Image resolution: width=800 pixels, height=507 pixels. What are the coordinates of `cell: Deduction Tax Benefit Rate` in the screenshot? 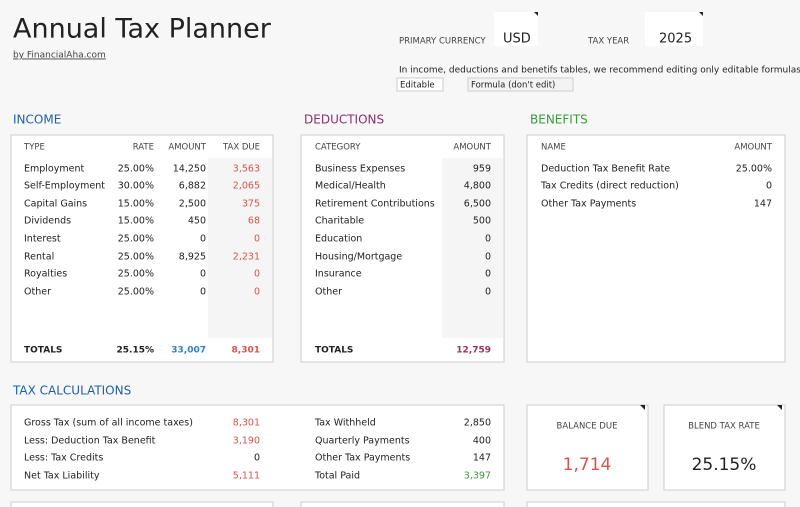 It's located at (605, 169).